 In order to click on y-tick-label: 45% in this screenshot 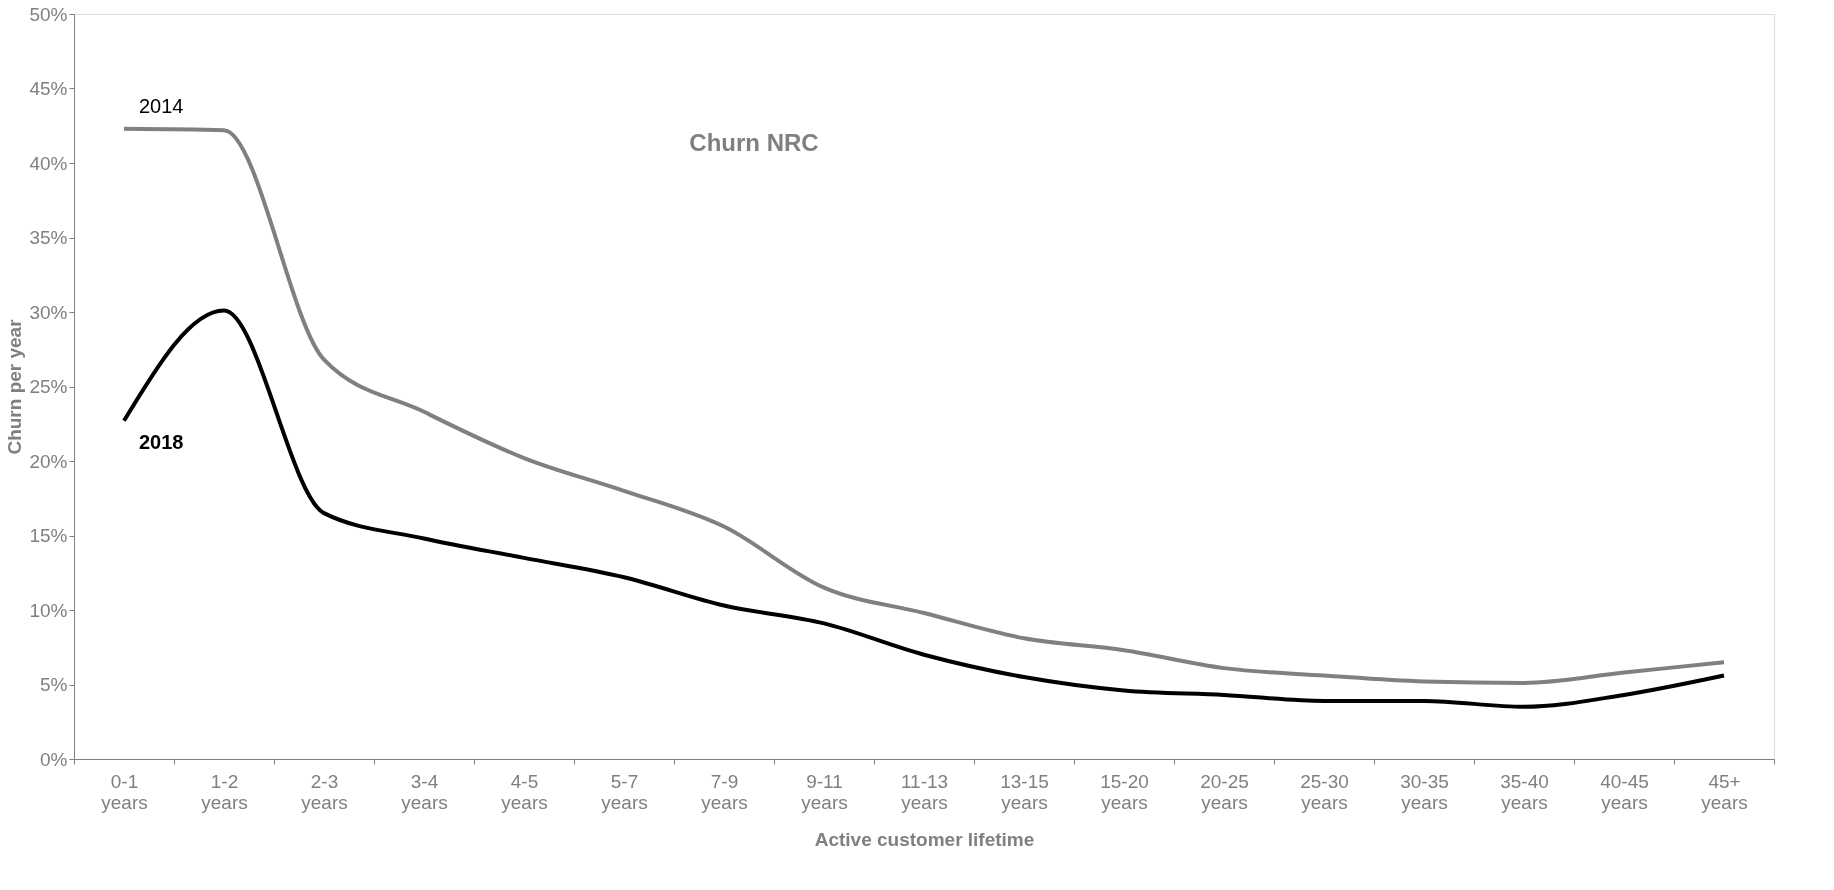, I will do `click(48, 88)`.